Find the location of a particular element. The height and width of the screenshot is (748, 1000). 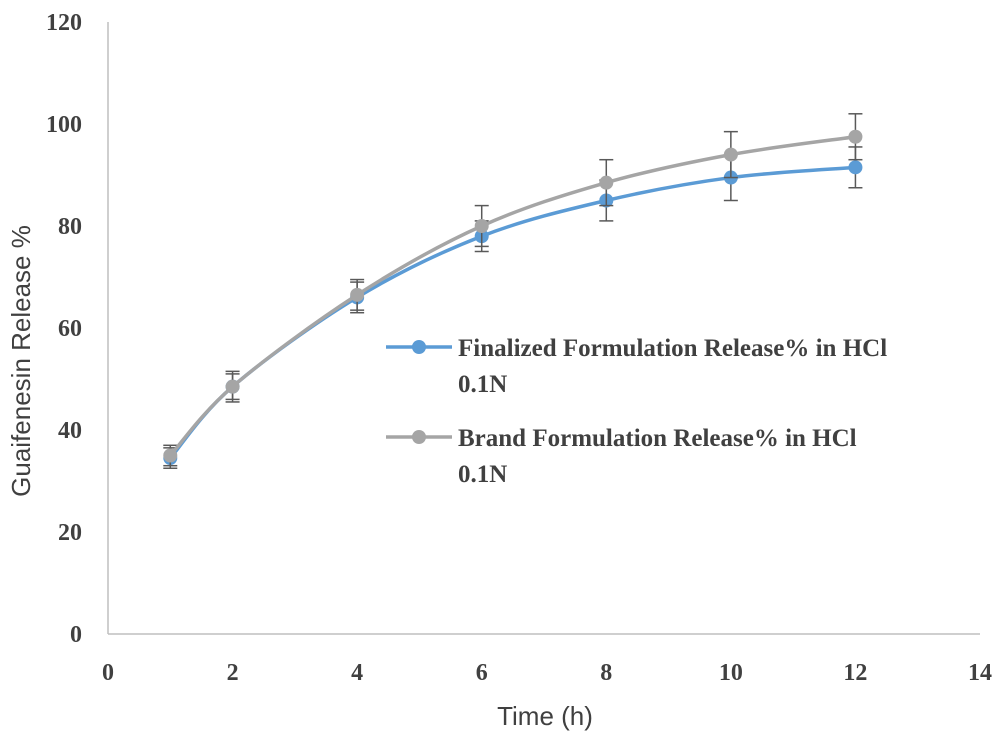

x-tick-label: 2 is located at coordinates (233, 673).